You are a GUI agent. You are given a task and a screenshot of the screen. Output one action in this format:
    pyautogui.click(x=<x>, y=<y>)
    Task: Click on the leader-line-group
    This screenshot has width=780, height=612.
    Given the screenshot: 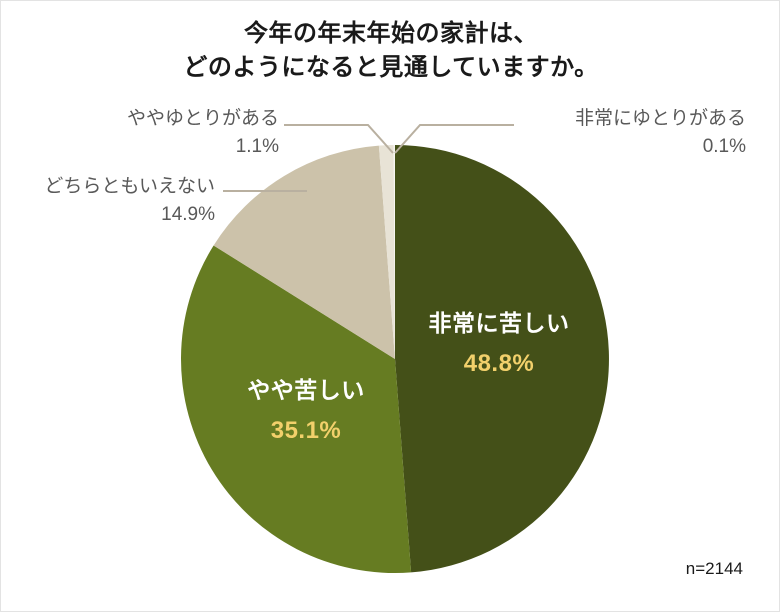 What is the action you would take?
    pyautogui.click(x=368, y=158)
    